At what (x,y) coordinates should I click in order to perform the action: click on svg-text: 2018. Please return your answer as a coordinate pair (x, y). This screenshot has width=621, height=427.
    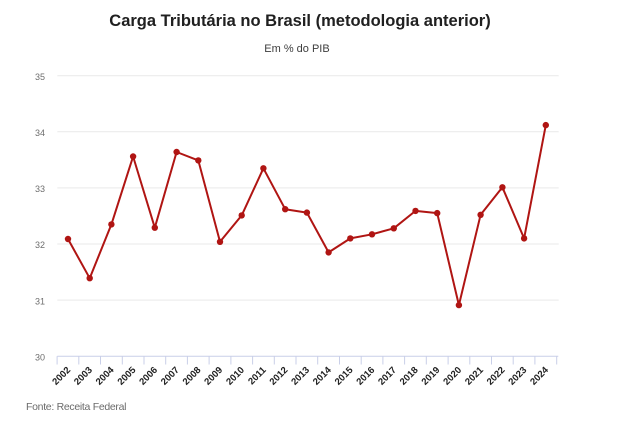
    Looking at the image, I should click on (409, 376).